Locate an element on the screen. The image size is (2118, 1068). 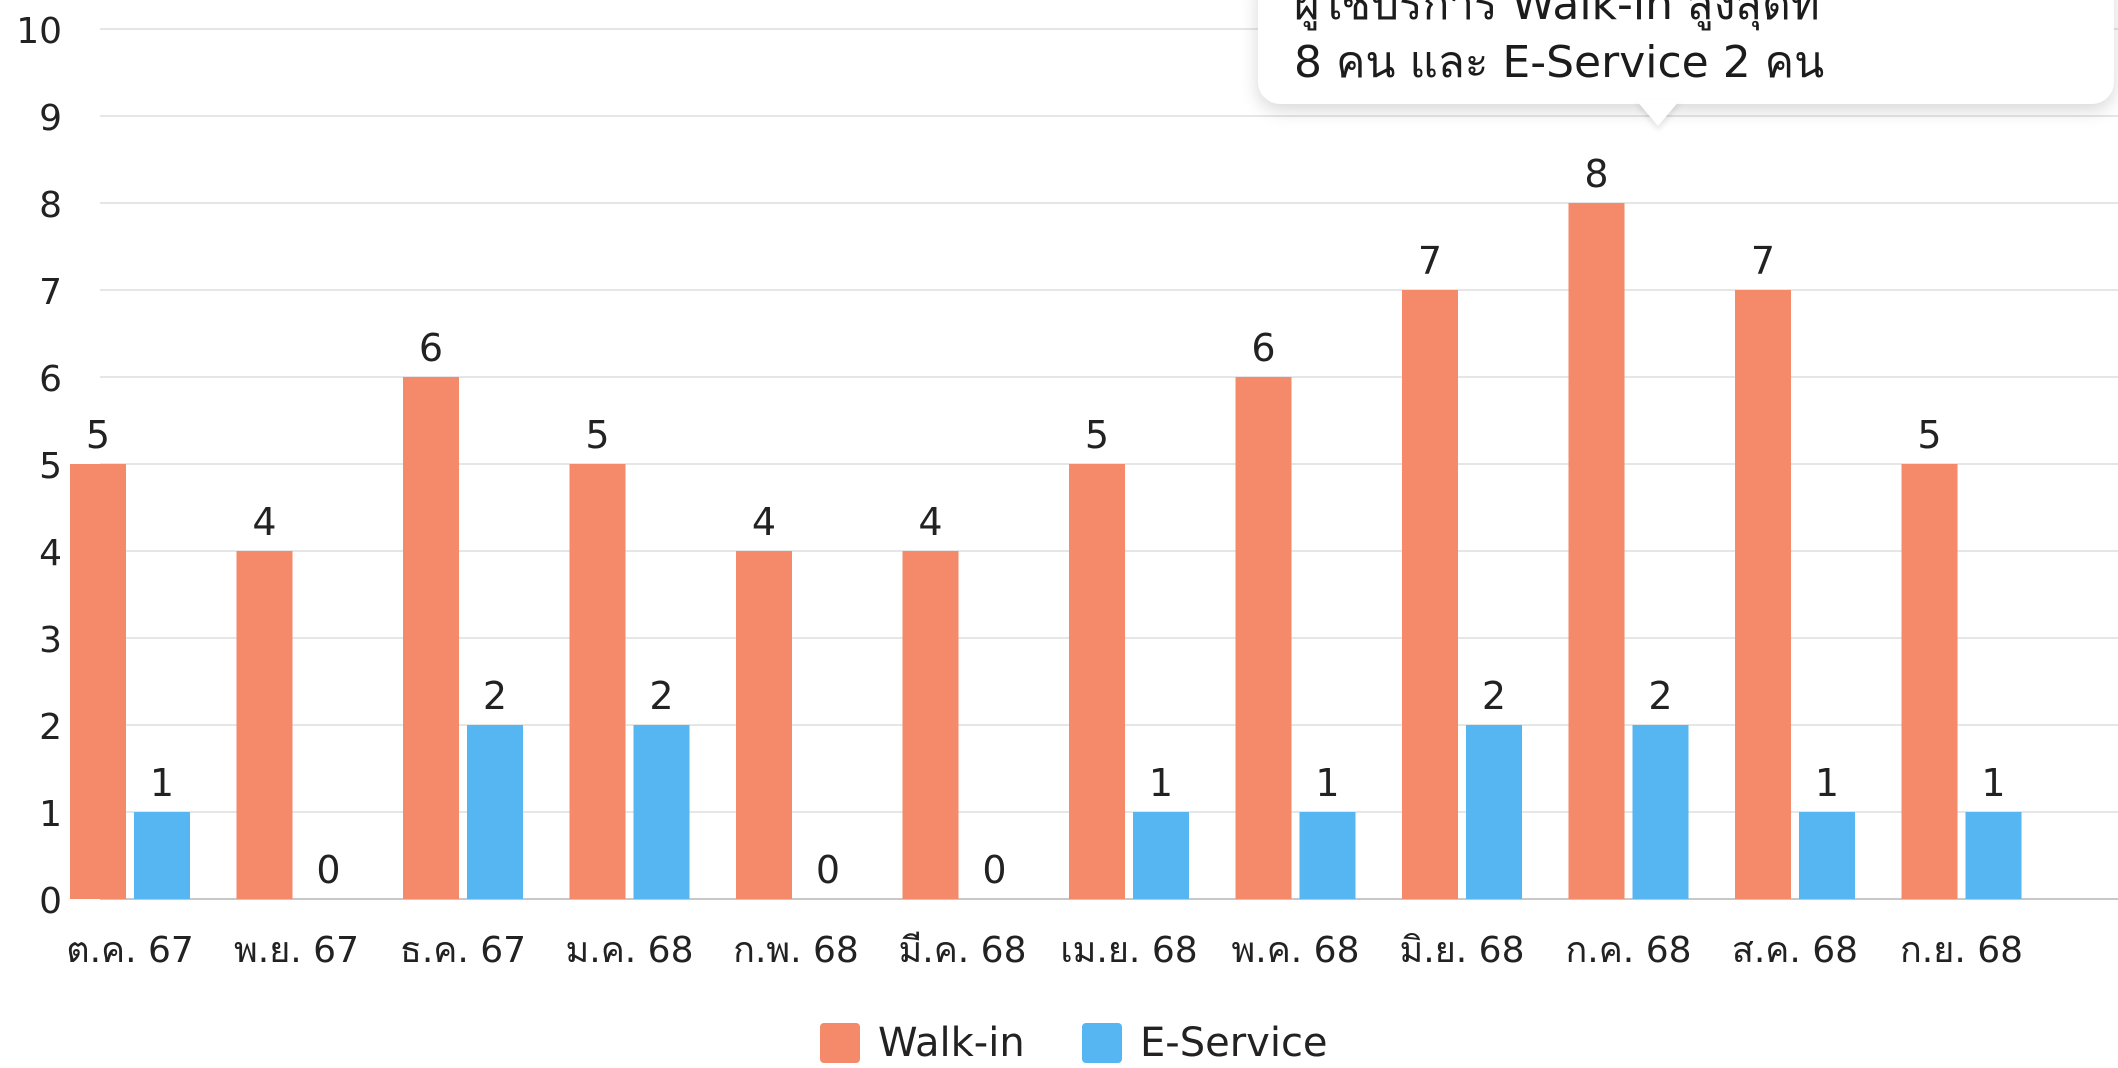
x-tick-label: พ.ค. 68 is located at coordinates (1296, 950).